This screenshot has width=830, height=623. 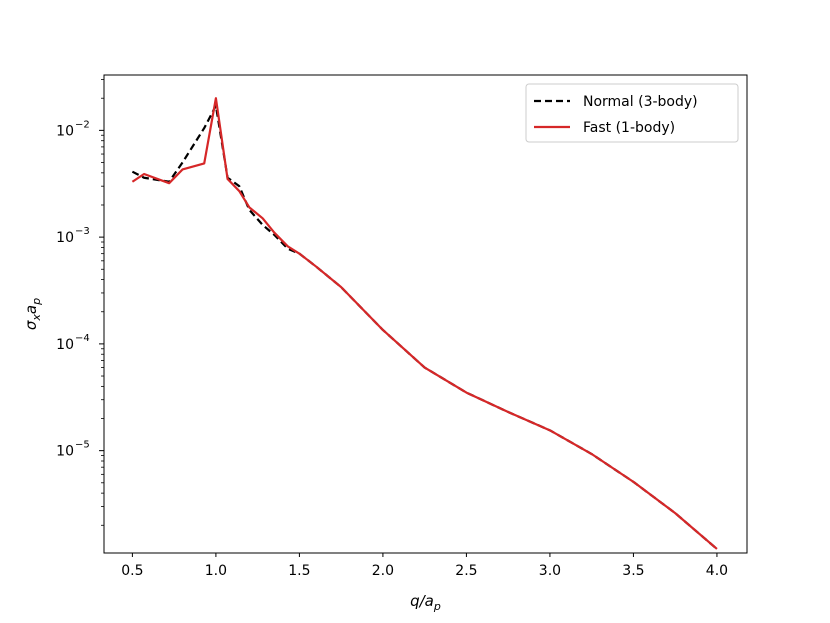 What do you see at coordinates (629, 128) in the screenshot?
I see `legend-entry-label: Fast (1-body)` at bounding box center [629, 128].